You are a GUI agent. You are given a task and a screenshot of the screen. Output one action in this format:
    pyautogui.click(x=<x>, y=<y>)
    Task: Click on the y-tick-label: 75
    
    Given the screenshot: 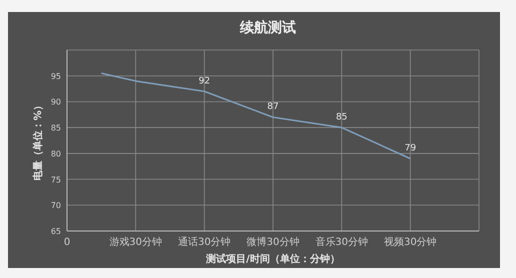 What is the action you would take?
    pyautogui.click(x=55, y=179)
    